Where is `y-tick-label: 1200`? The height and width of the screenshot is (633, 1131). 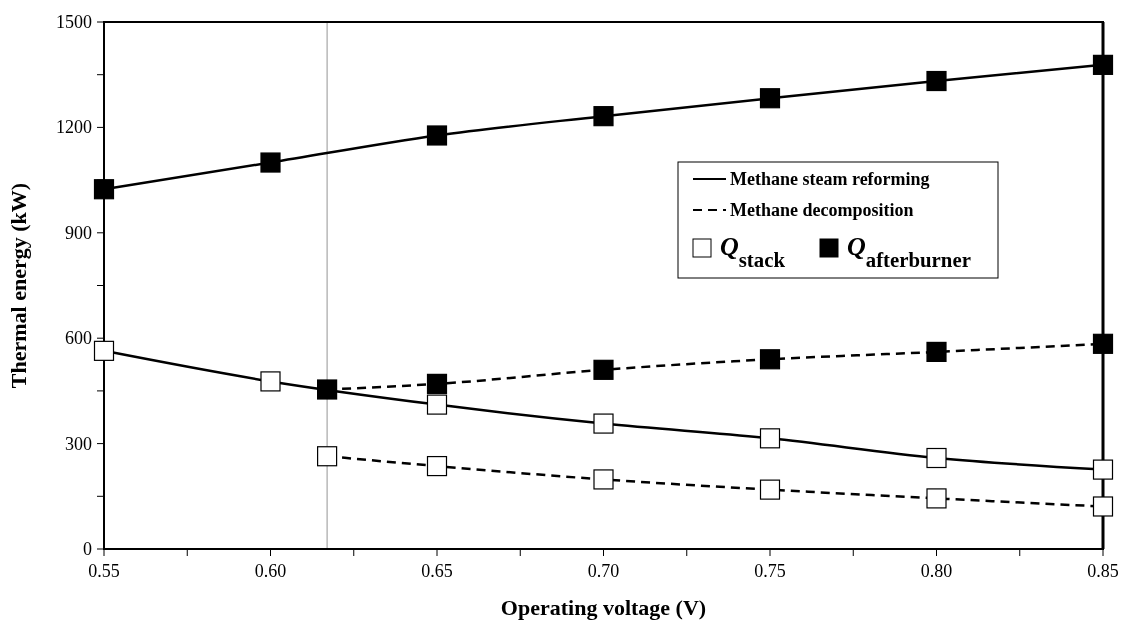 y-tick-label: 1200 is located at coordinates (74, 127).